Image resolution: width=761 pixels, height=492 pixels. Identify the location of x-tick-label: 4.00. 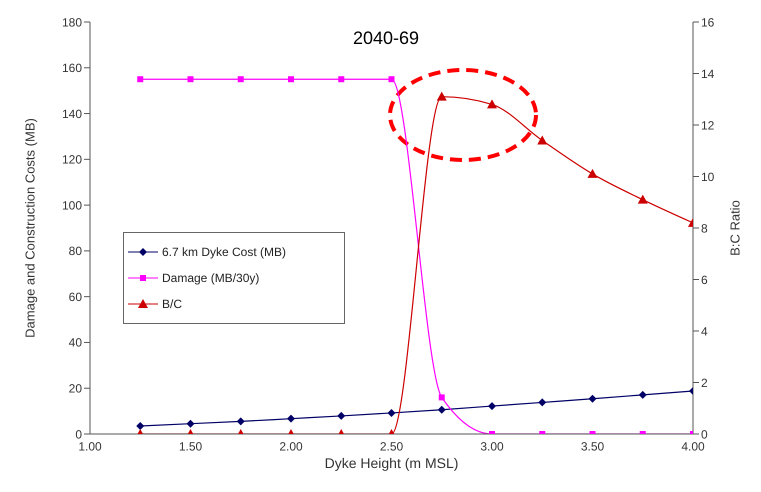
(693, 447).